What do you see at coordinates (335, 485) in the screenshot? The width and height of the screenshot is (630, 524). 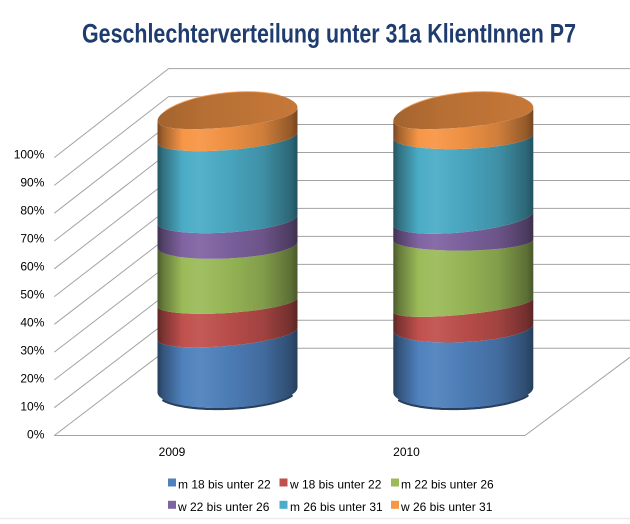 I see `svg-text: w 18 bis unter 22` at bounding box center [335, 485].